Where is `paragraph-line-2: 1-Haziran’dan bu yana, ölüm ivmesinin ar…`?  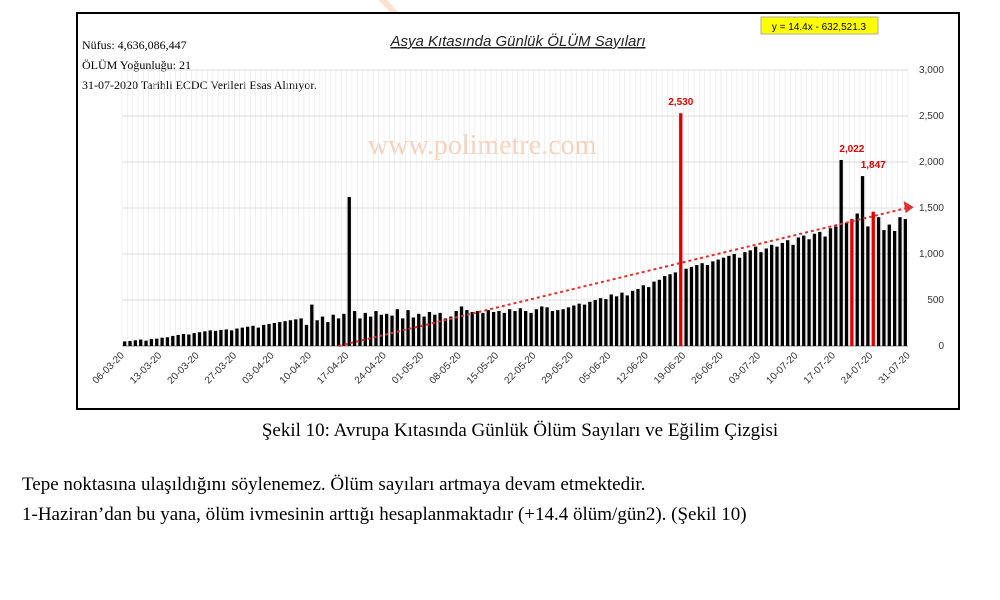 paragraph-line-2: 1-Haziran’dan bu yana, ölüm ivmesinin ar… is located at coordinates (384, 514).